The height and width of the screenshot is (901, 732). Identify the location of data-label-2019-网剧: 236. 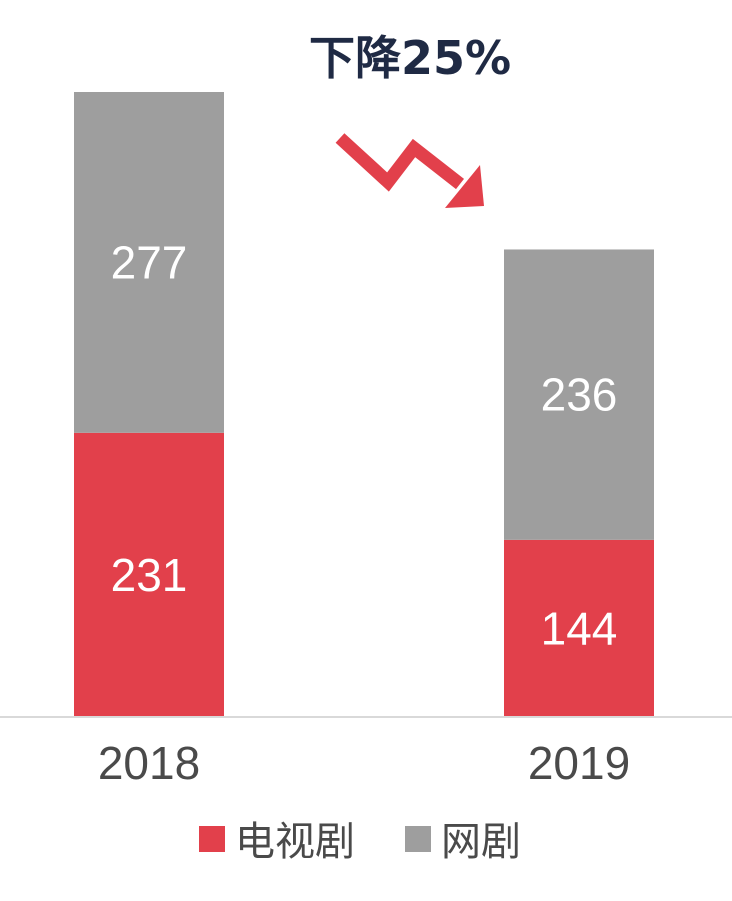
(579, 395).